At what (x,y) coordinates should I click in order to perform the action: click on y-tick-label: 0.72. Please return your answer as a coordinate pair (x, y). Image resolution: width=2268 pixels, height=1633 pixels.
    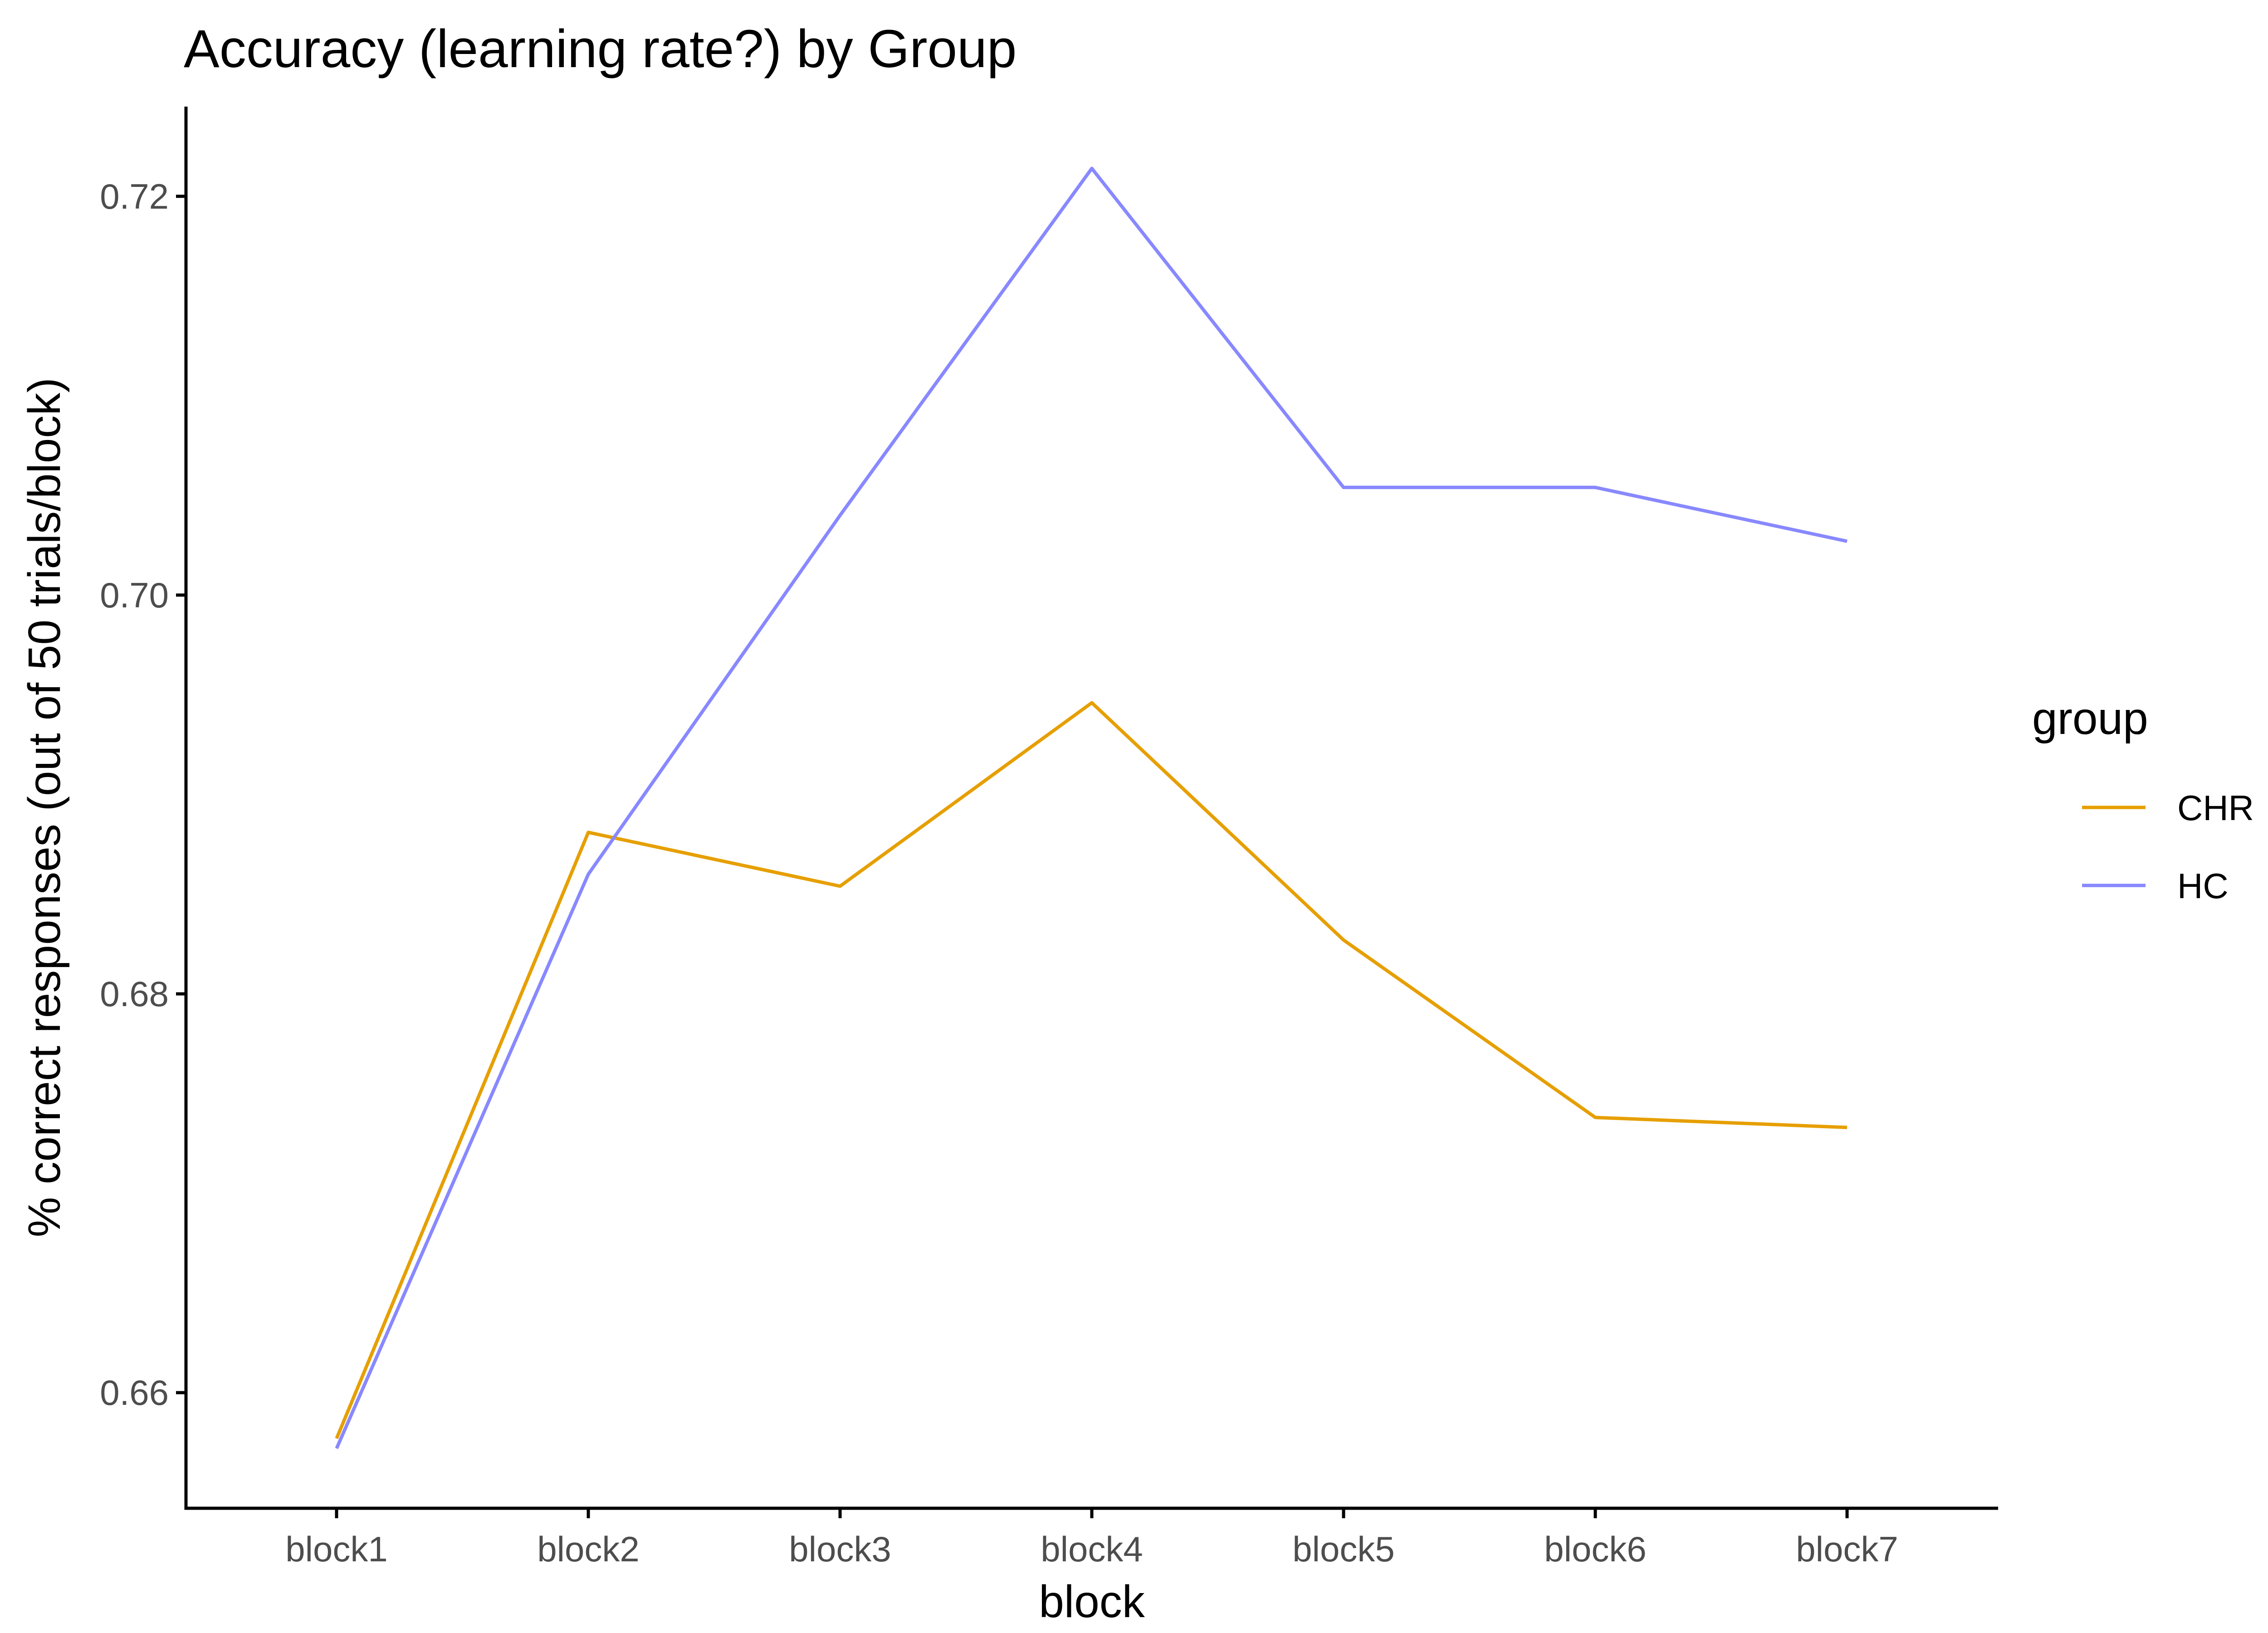
    Looking at the image, I should click on (134, 196).